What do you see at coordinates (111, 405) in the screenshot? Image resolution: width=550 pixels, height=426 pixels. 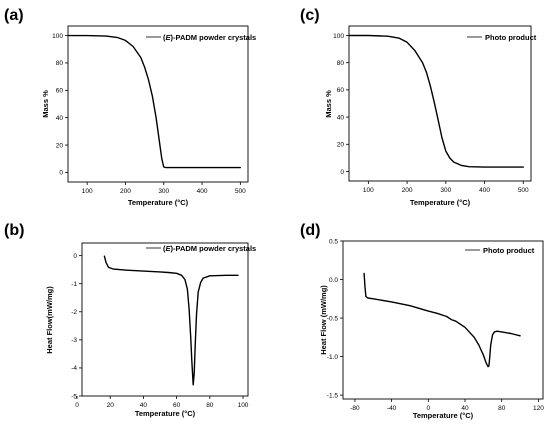 I see `x-tick-label: 20` at bounding box center [111, 405].